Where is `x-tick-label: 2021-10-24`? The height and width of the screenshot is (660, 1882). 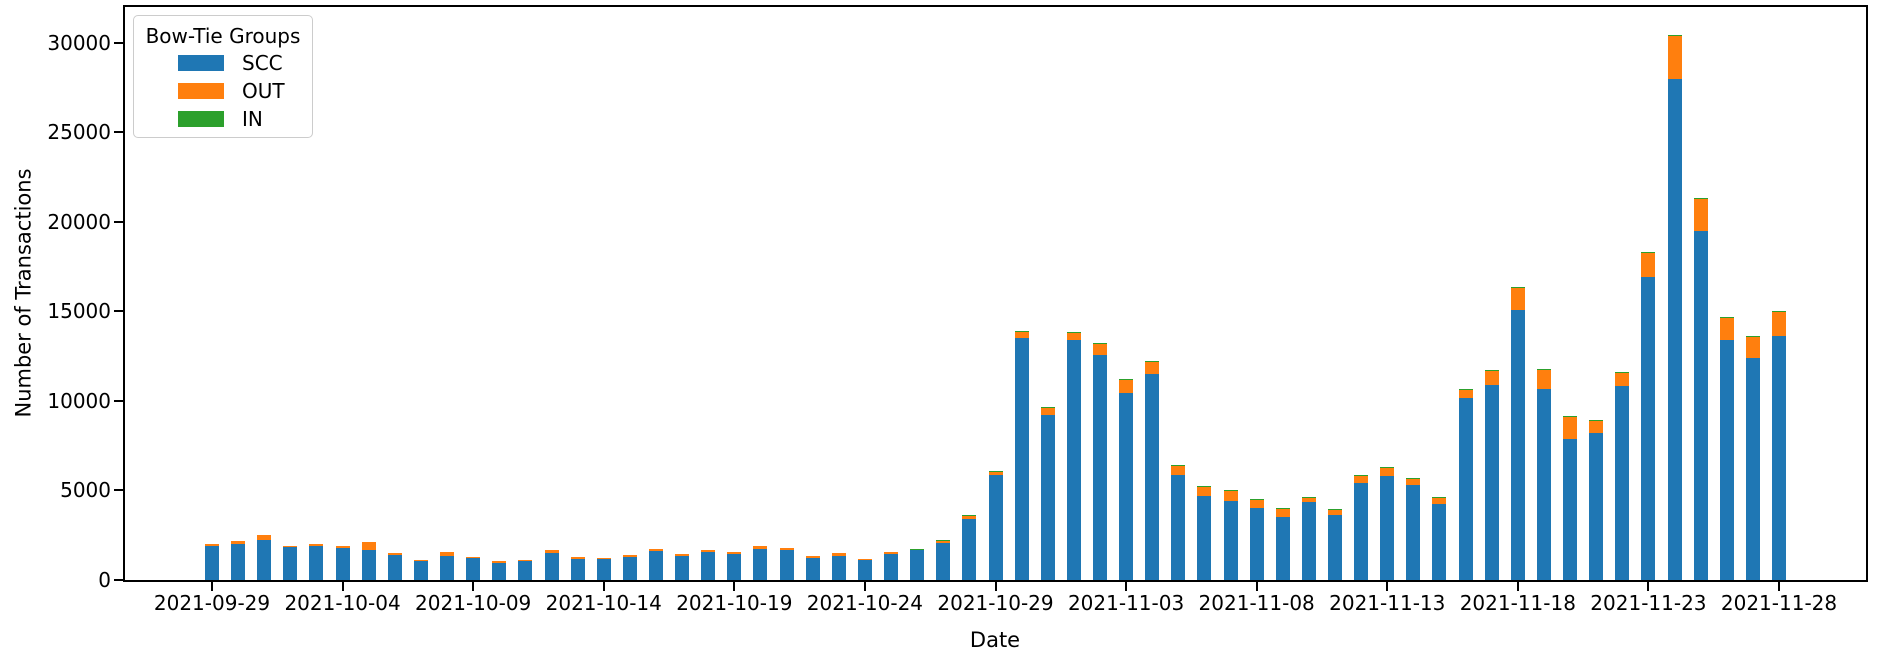
x-tick-label: 2021-10-24 is located at coordinates (865, 603).